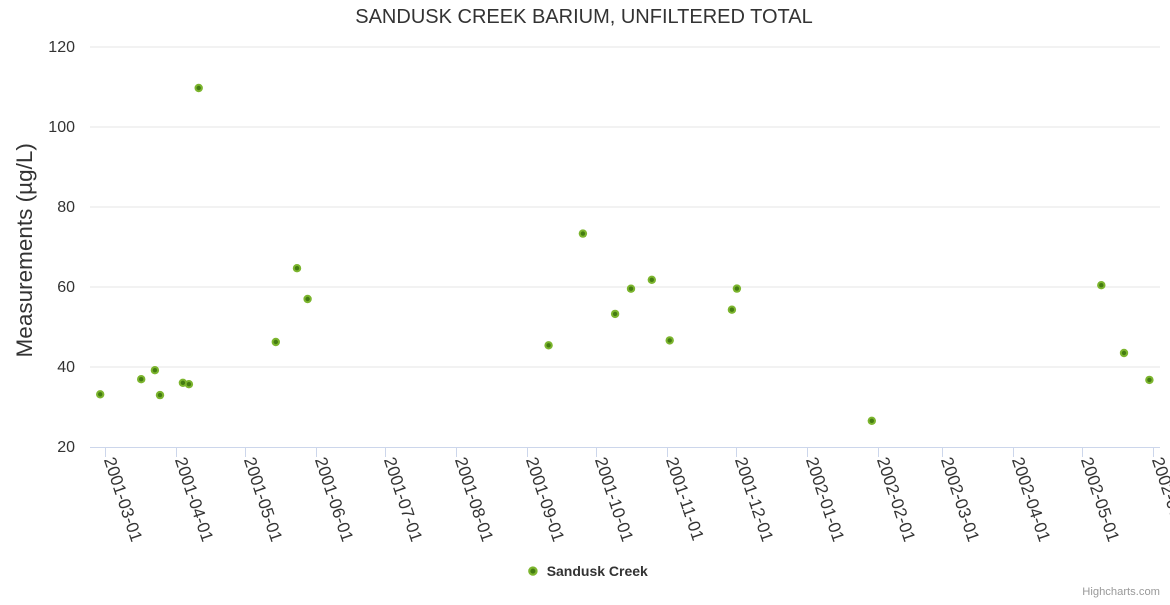 Image resolution: width=1170 pixels, height=605 pixels. What do you see at coordinates (66, 447) in the screenshot?
I see `svg-text: 20` at bounding box center [66, 447].